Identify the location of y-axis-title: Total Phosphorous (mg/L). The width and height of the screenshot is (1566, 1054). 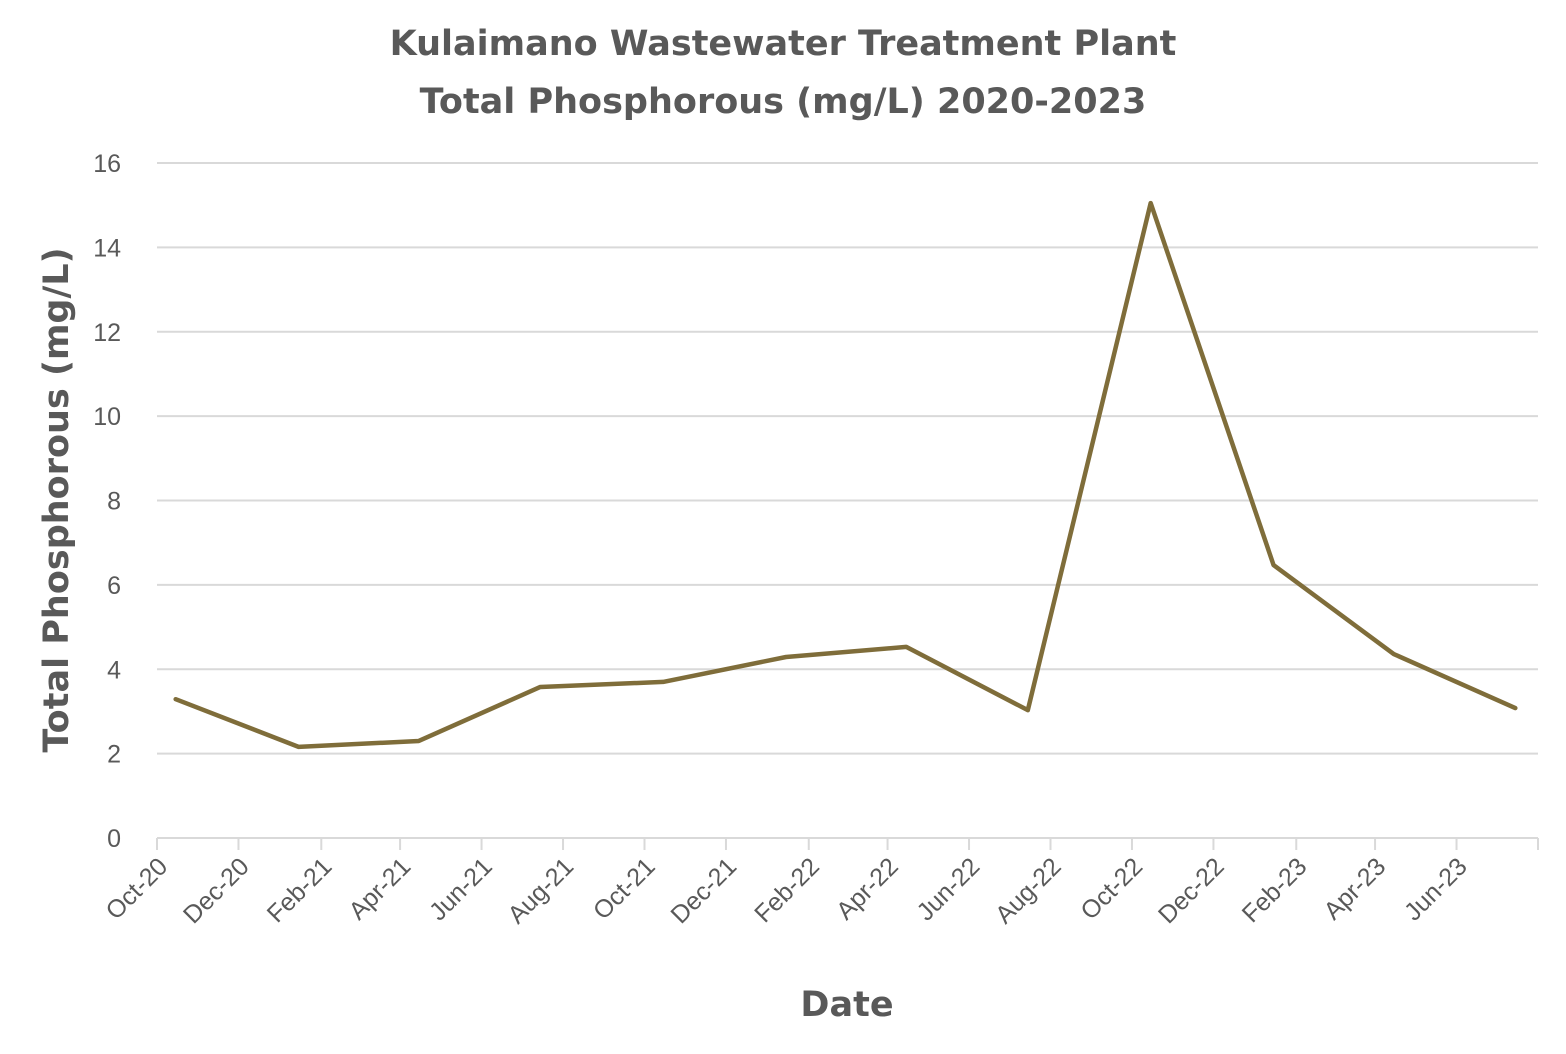
(57, 499).